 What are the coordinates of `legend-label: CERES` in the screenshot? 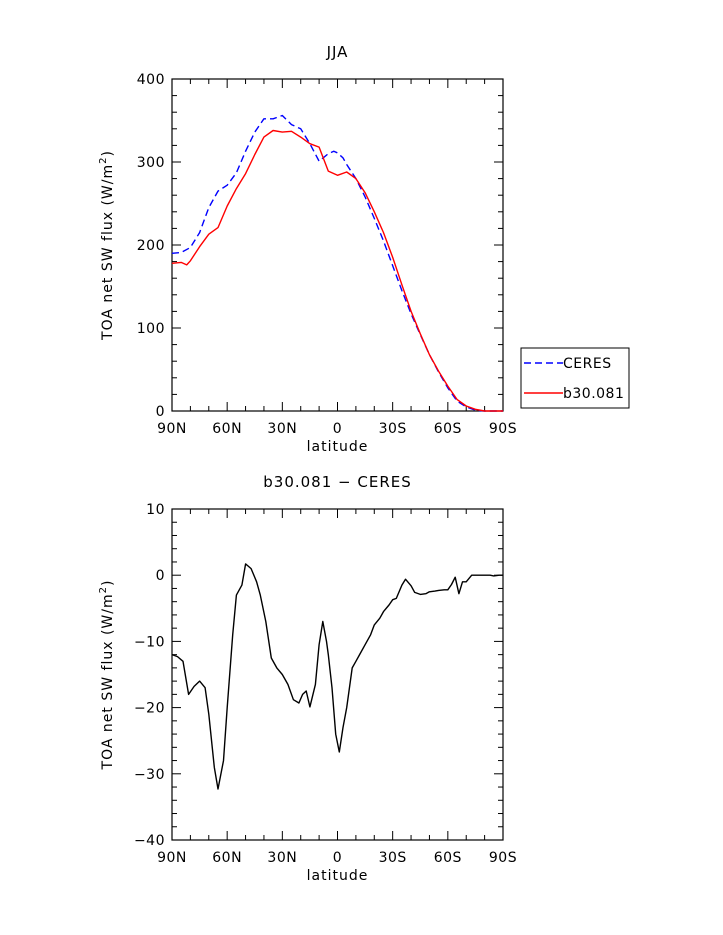 It's located at (587, 364).